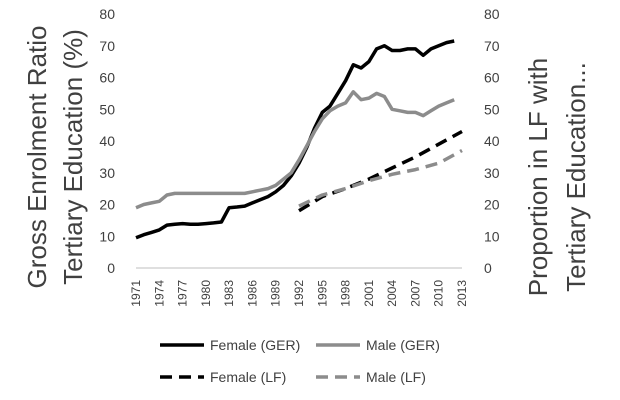  Describe the element at coordinates (255, 345) in the screenshot. I see `legend-label: Female (GER)` at that location.